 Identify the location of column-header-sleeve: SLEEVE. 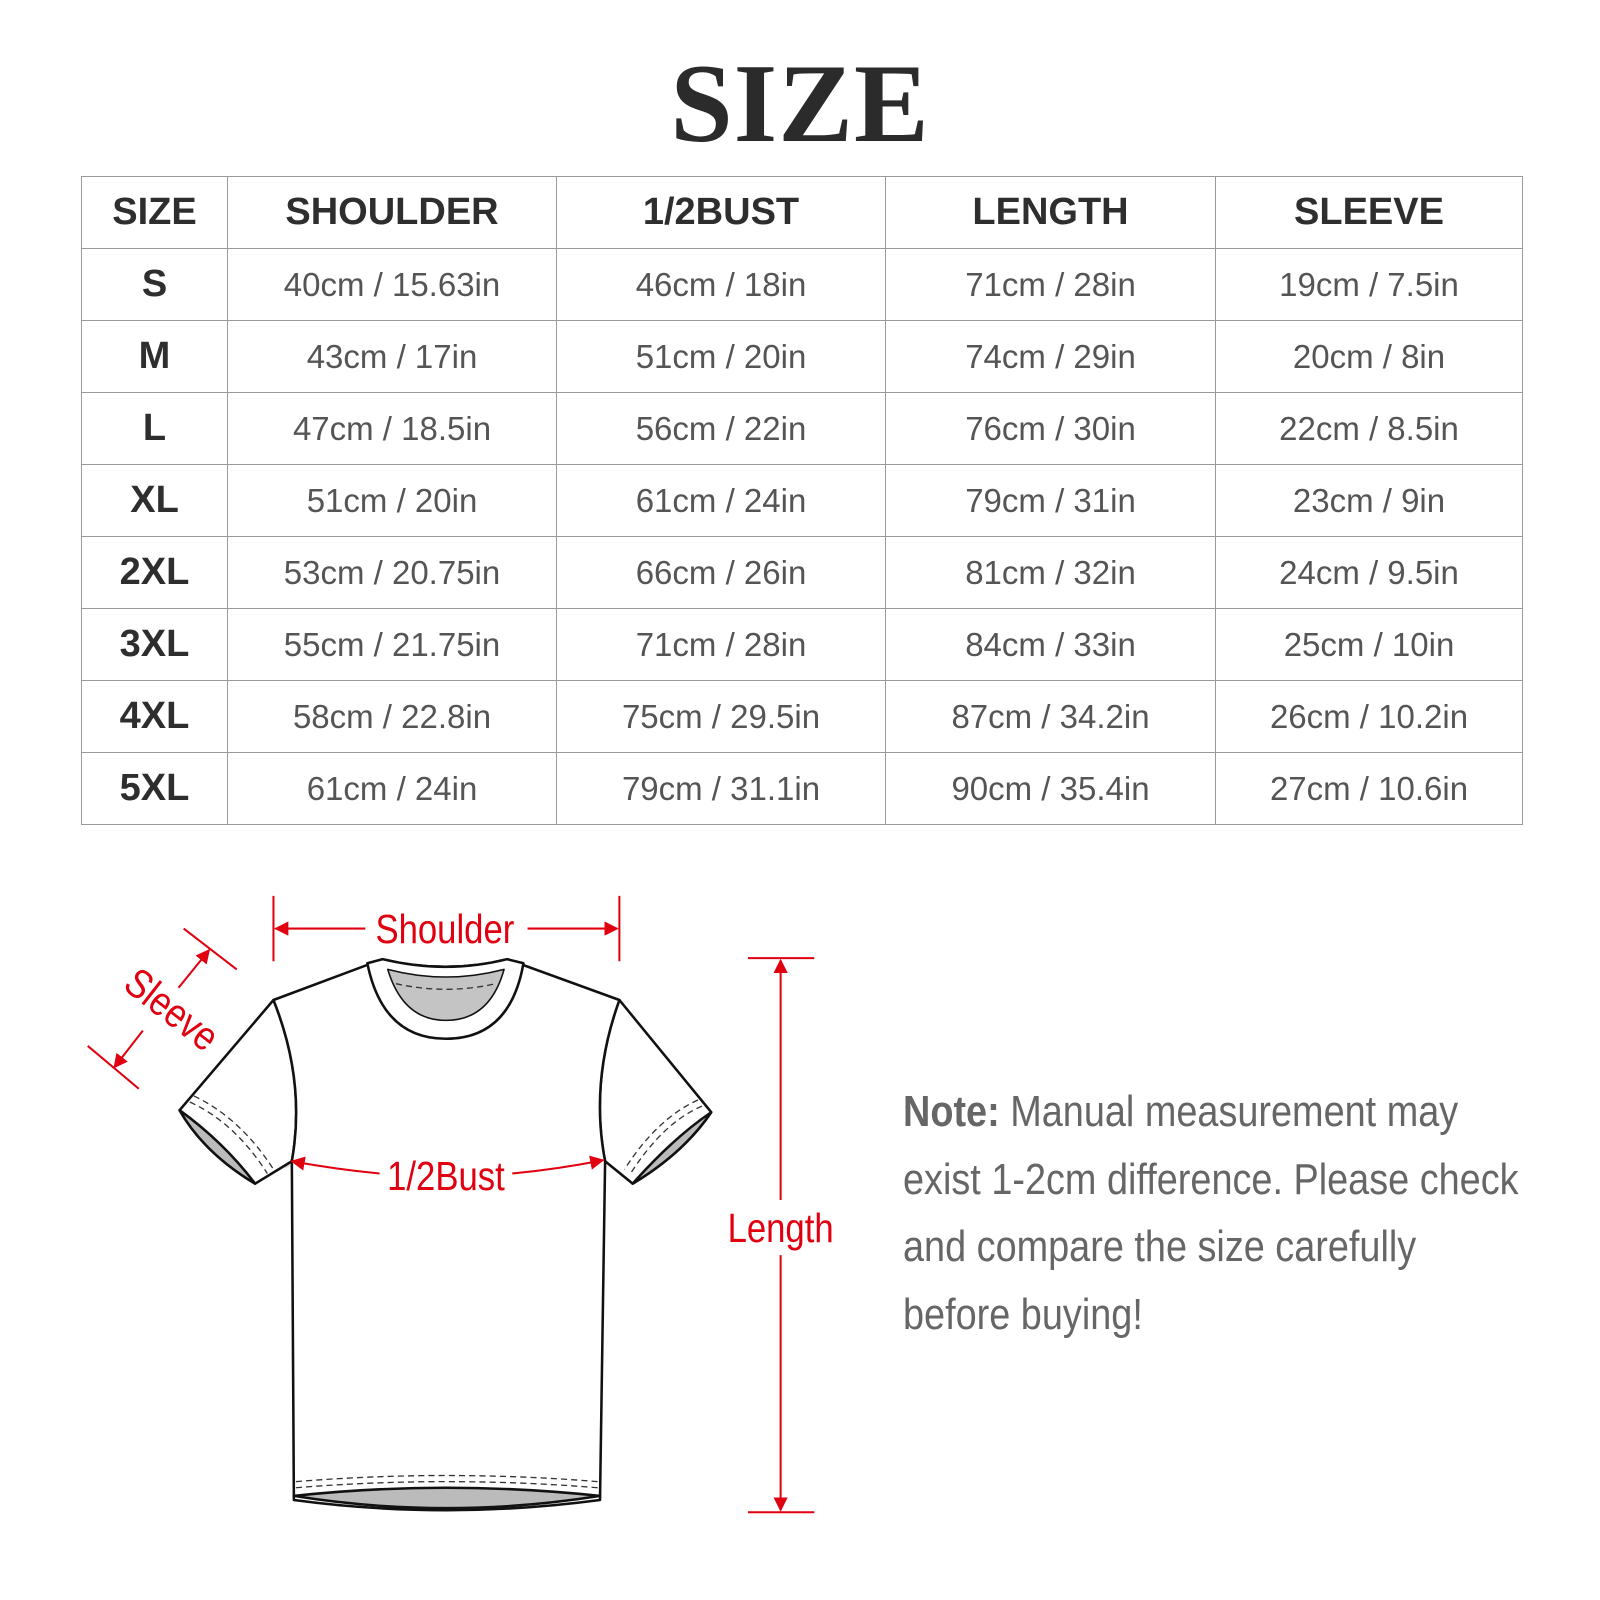
(1369, 212).